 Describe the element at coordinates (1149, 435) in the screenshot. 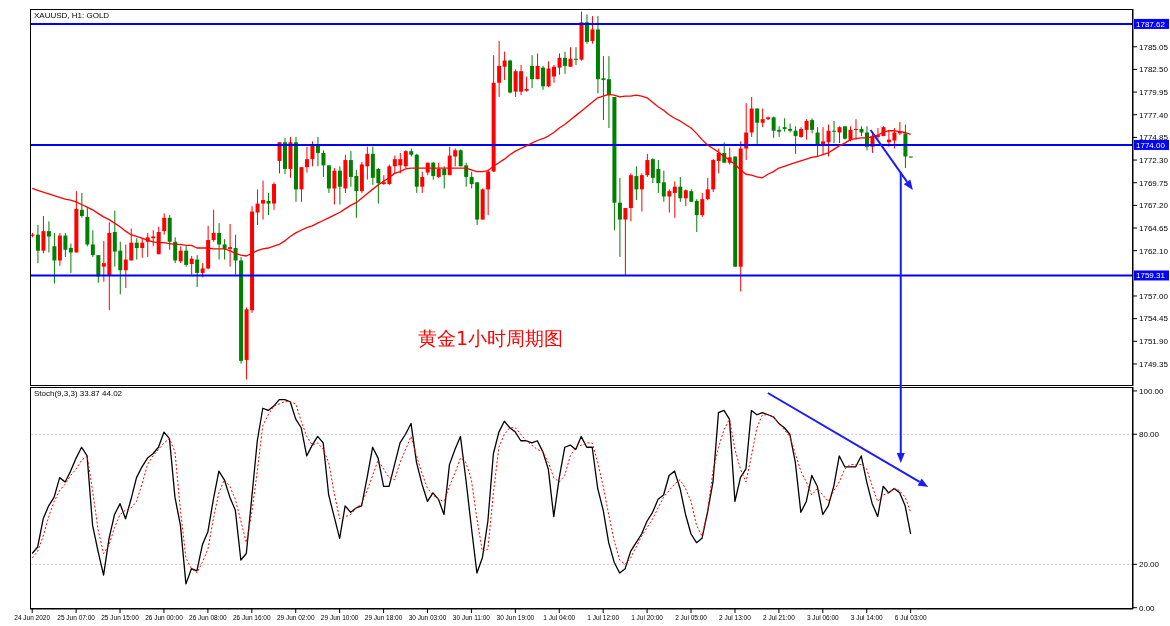

I see `y-tick-label: 80.00` at that location.